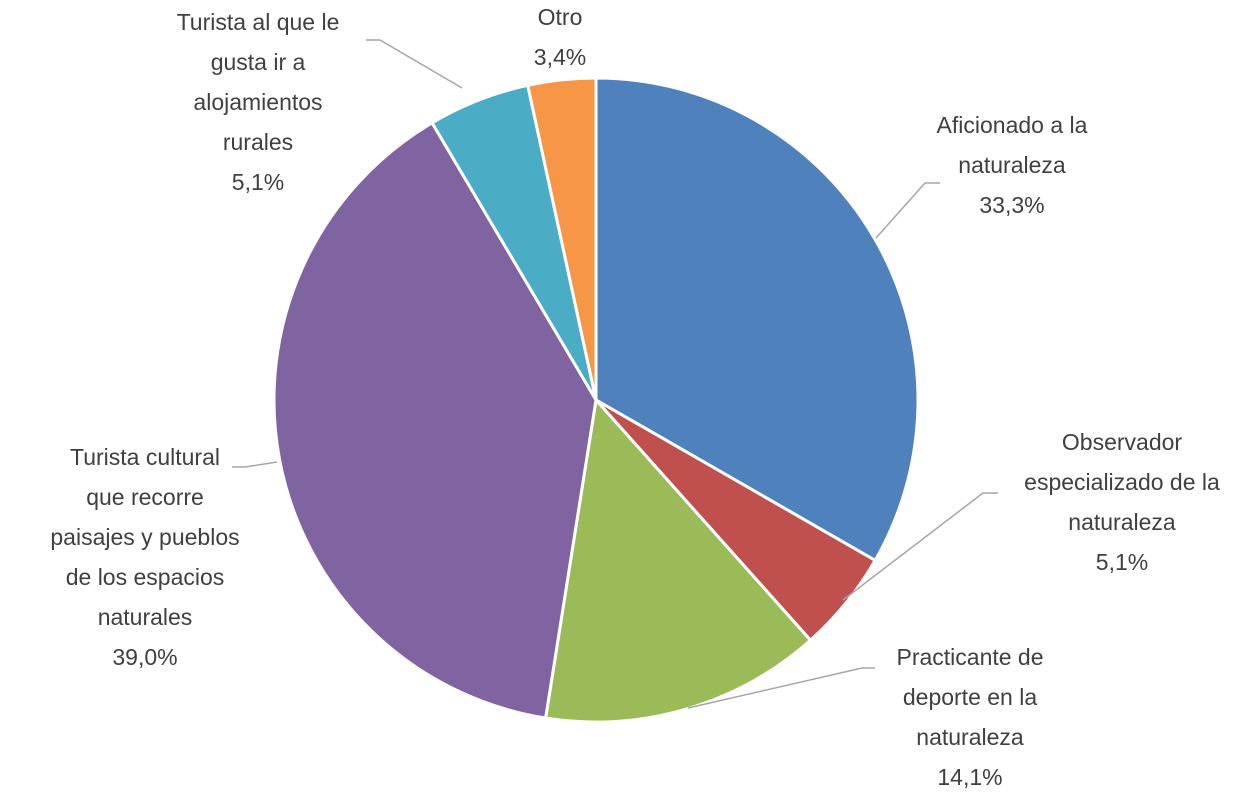 This screenshot has height=792, width=1247. I want to click on label-line: Practicante de, so click(969, 657).